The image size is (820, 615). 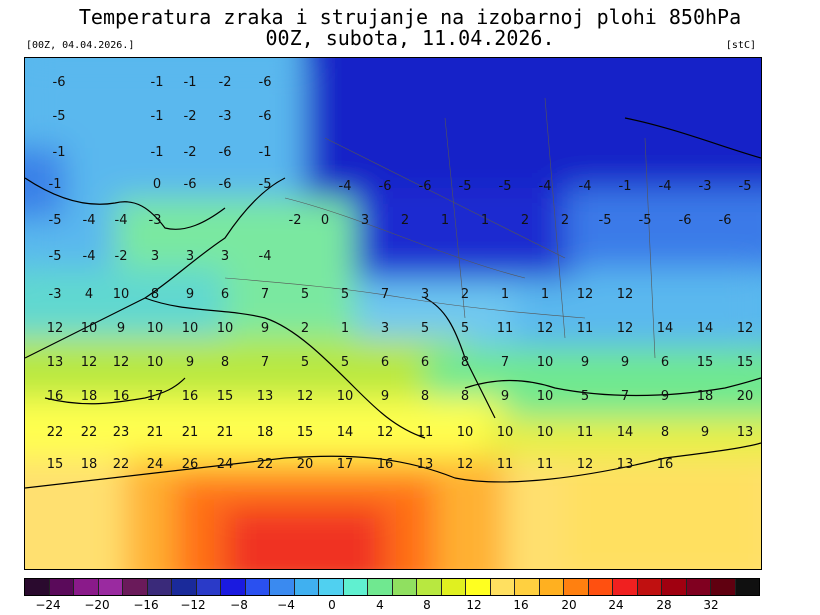 I want to click on color-scale-tick-label: 4, so click(x=380, y=605).